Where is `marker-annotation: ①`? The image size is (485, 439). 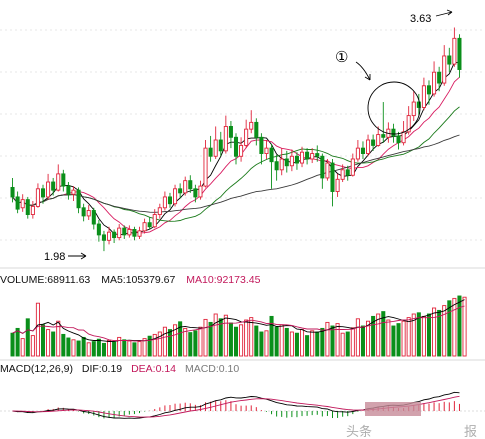 marker-annotation: ① is located at coordinates (378, 91).